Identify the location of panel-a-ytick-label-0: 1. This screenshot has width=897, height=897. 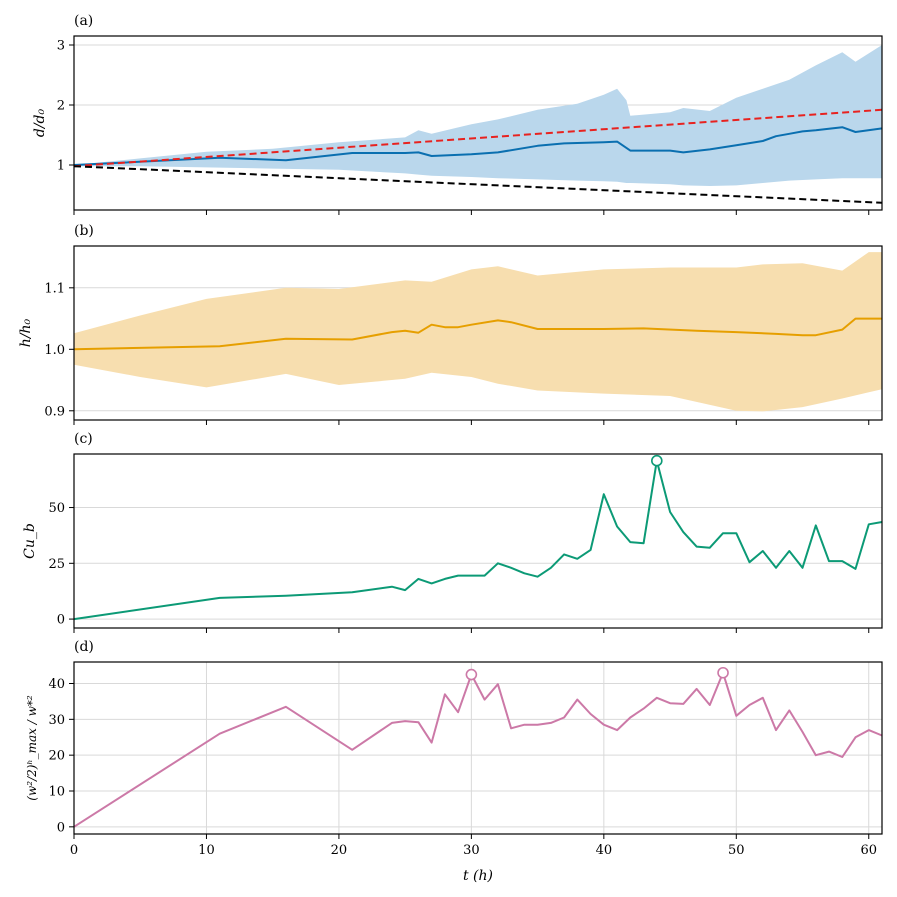
(61, 166).